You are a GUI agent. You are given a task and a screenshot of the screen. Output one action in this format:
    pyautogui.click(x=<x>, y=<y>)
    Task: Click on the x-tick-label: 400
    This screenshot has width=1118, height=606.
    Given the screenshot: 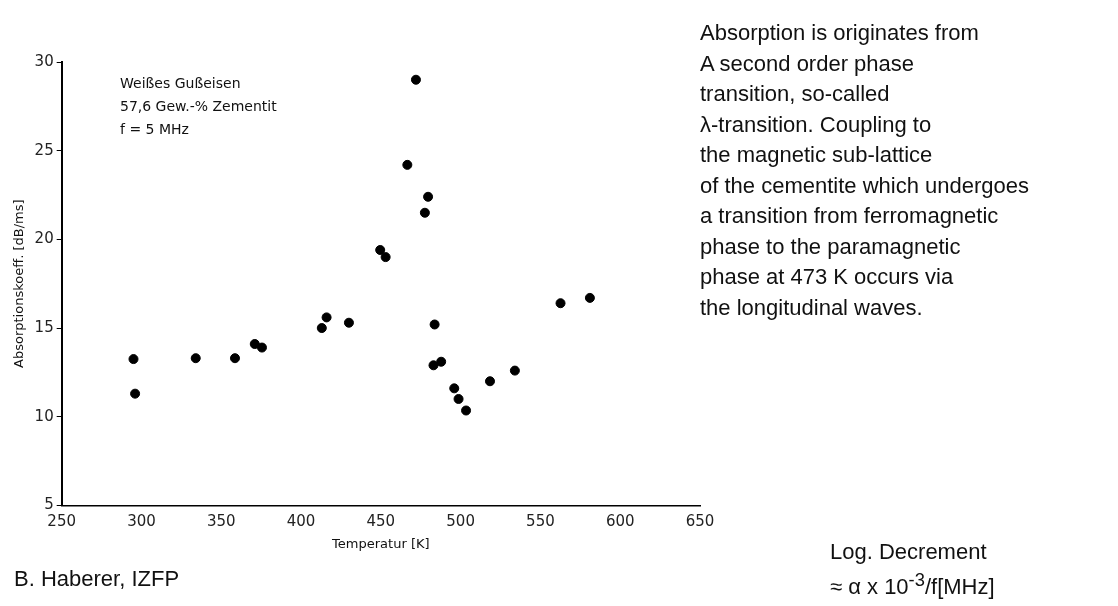 What is the action you would take?
    pyautogui.click(x=301, y=521)
    